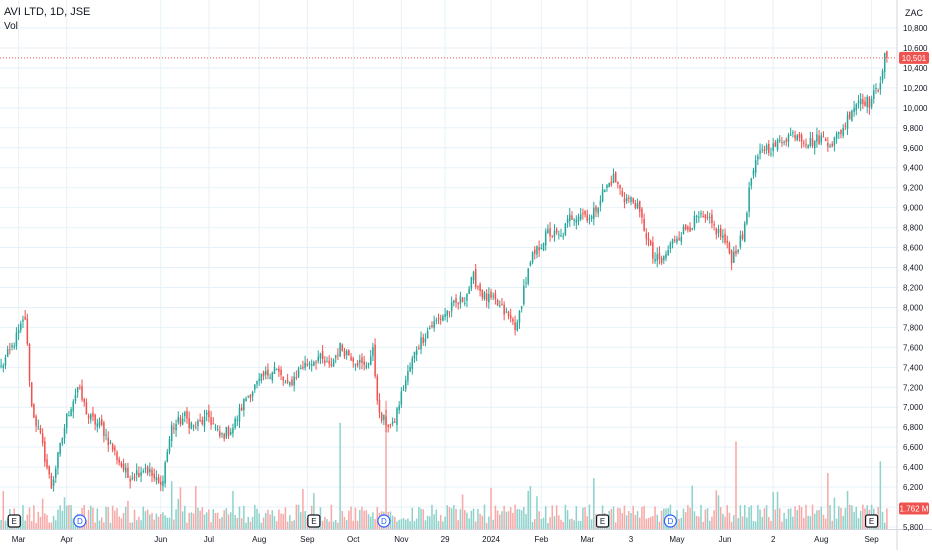 The width and height of the screenshot is (932, 555). What do you see at coordinates (914, 13) in the screenshot?
I see `currency-label: ZAC` at bounding box center [914, 13].